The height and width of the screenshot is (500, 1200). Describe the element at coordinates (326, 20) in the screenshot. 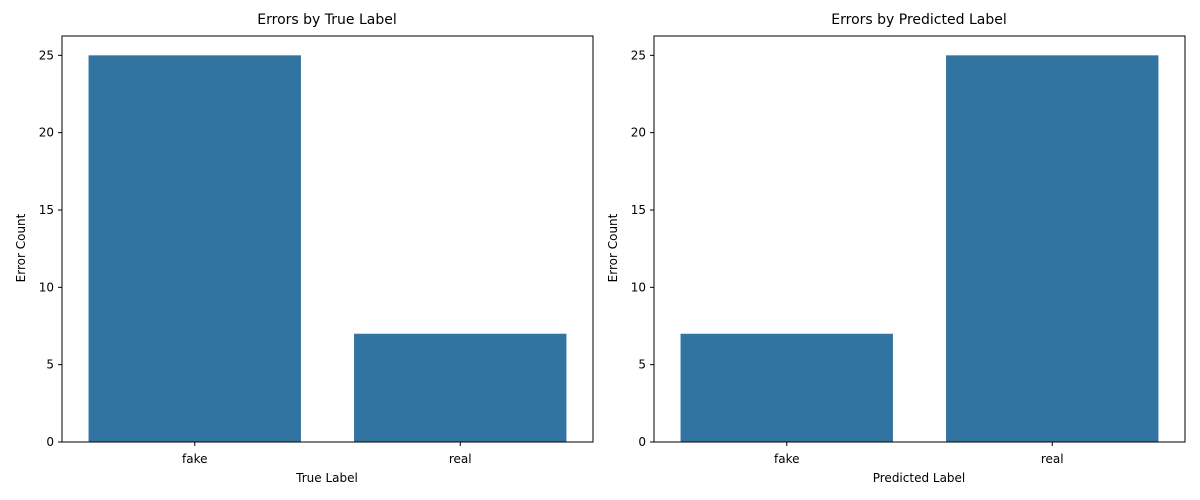

I see `chart-title: Errors by True Label` at that location.